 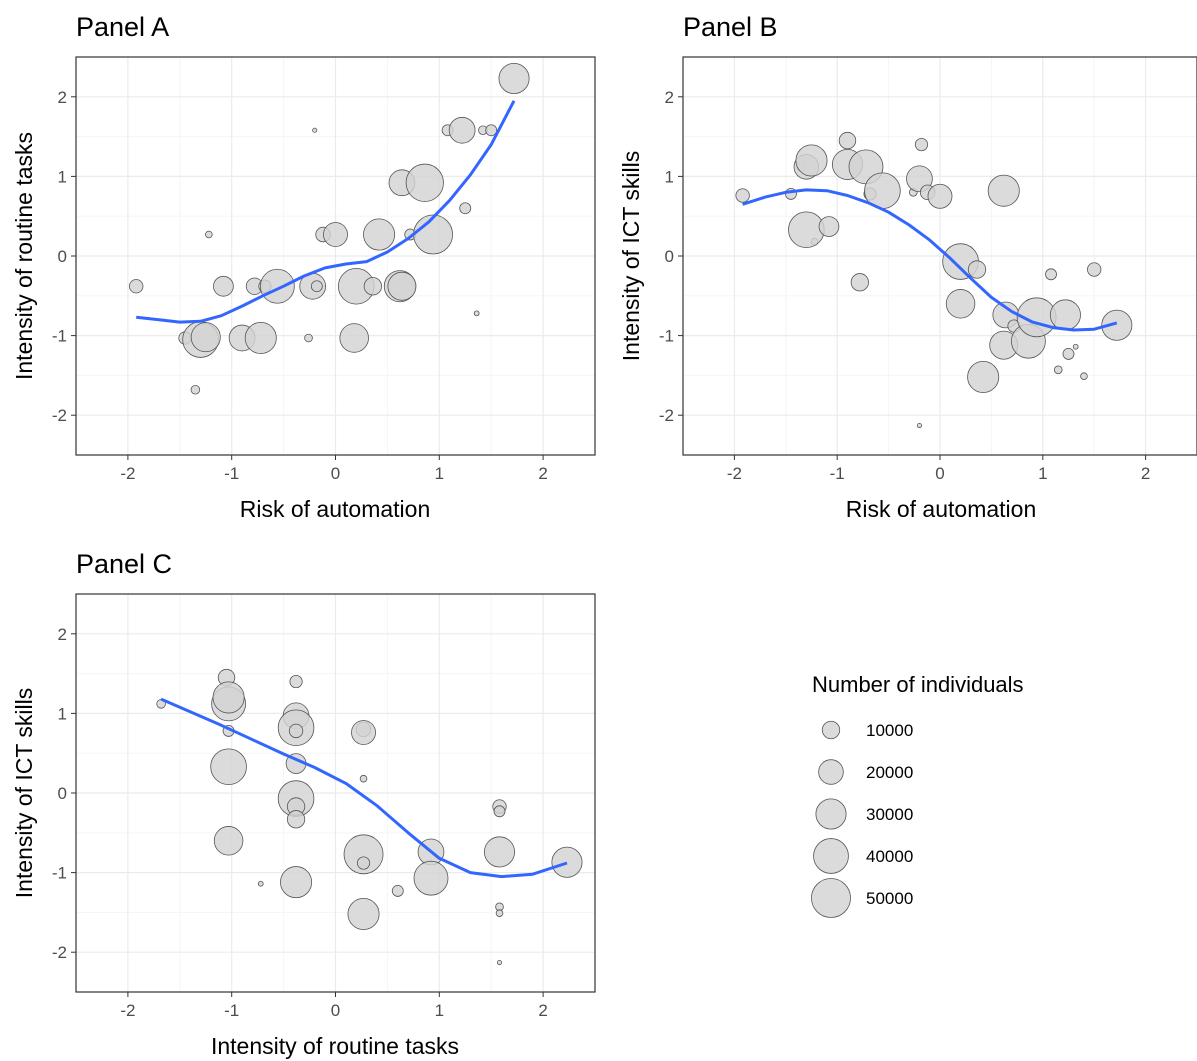 I want to click on legend-items: 10000 20000 30000 40000 50000, so click(x=862, y=819).